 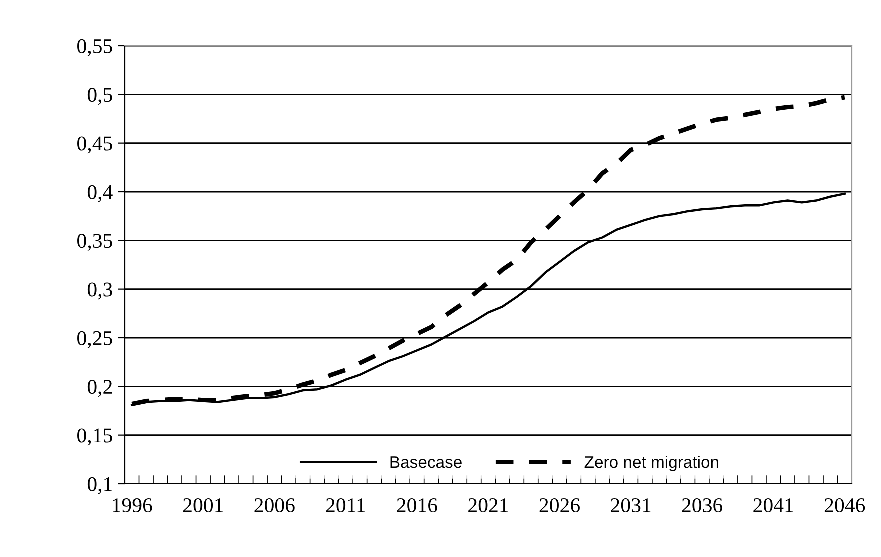 What do you see at coordinates (95, 339) in the screenshot?
I see `y-tick-label: 0,25` at bounding box center [95, 339].